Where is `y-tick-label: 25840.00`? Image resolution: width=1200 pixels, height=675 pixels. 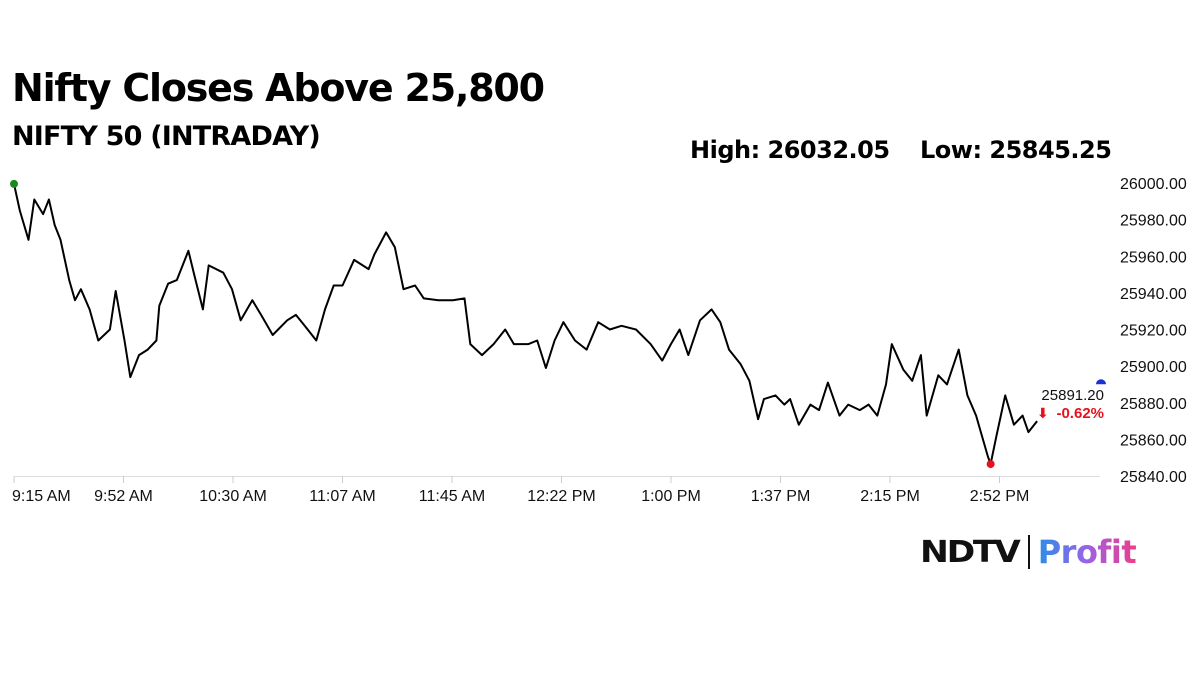
y-tick-label: 25840.00 is located at coordinates (1153, 477).